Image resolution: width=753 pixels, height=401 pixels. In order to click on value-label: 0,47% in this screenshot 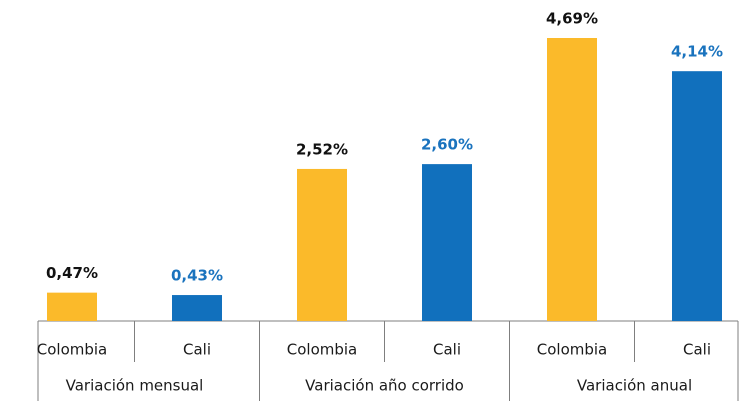, I will do `click(72, 273)`.